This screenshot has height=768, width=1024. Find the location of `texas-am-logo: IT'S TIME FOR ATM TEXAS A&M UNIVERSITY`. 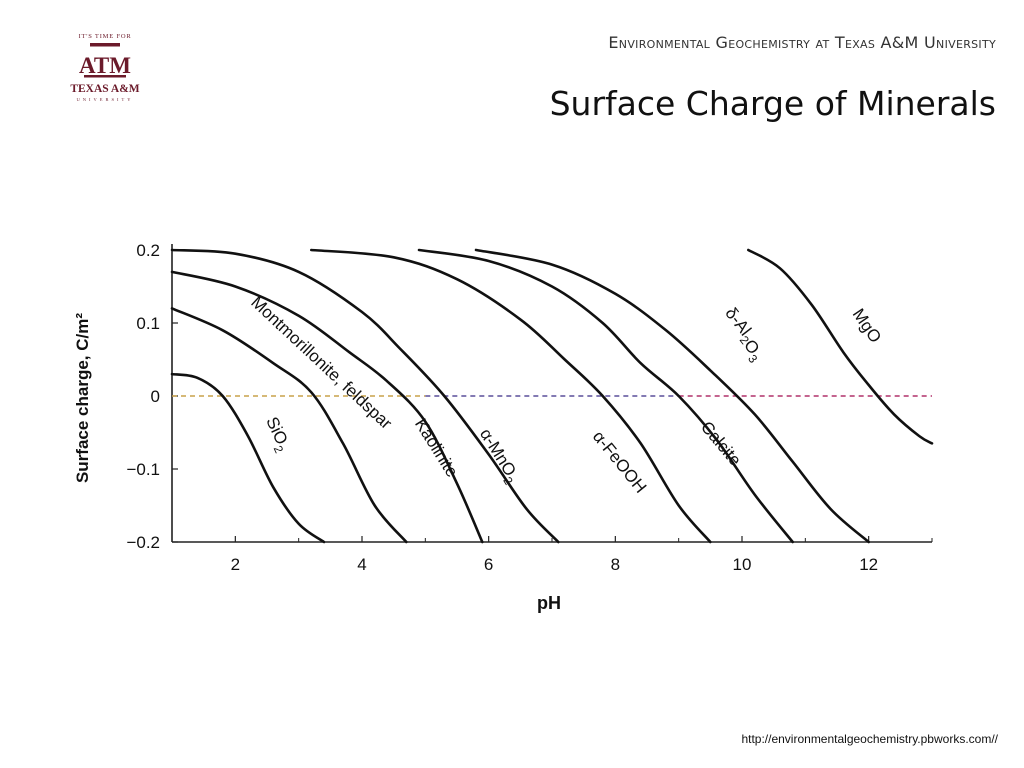

texas-am-logo: IT'S TIME FOR ATM TEXAS A&M UNIVERSITY is located at coordinates (104, 67).